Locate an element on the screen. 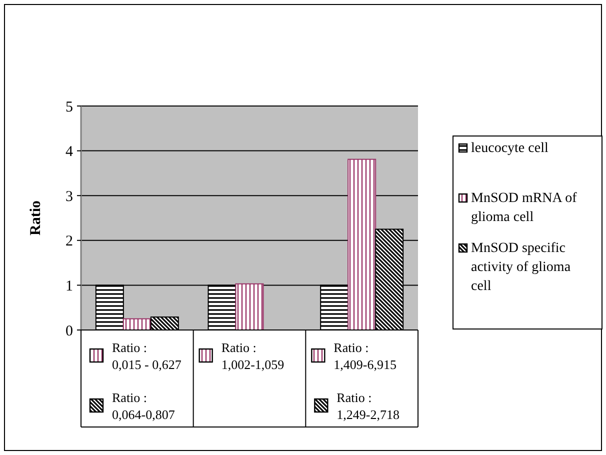 The height and width of the screenshot is (455, 606). y-tick-label: 2 is located at coordinates (69, 242).